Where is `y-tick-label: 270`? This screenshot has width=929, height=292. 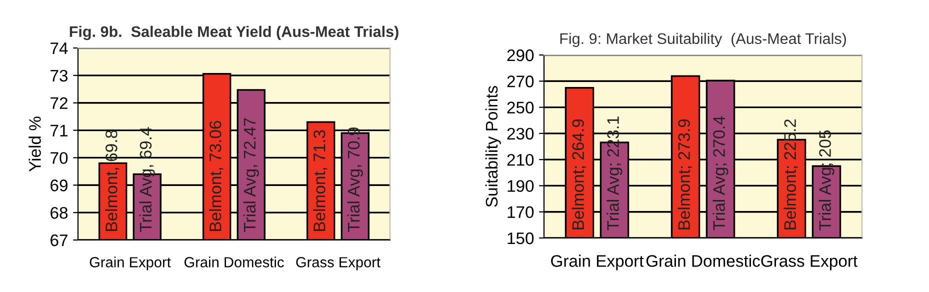 y-tick-label: 270 is located at coordinates (520, 82).